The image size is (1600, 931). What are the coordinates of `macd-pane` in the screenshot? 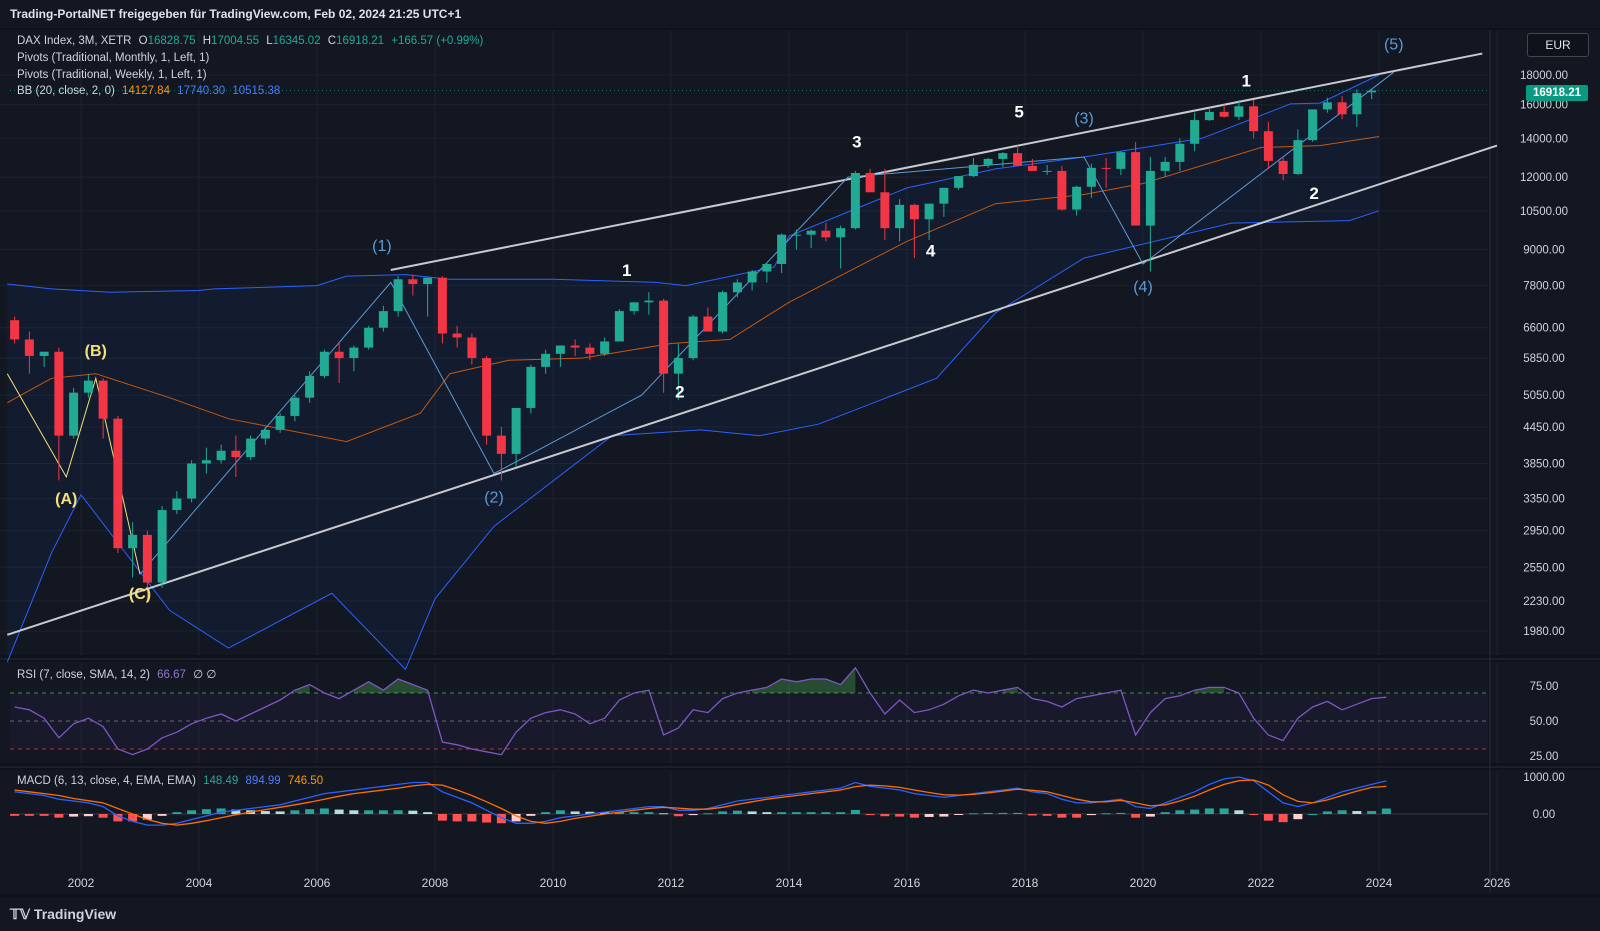 It's located at (749, 801).